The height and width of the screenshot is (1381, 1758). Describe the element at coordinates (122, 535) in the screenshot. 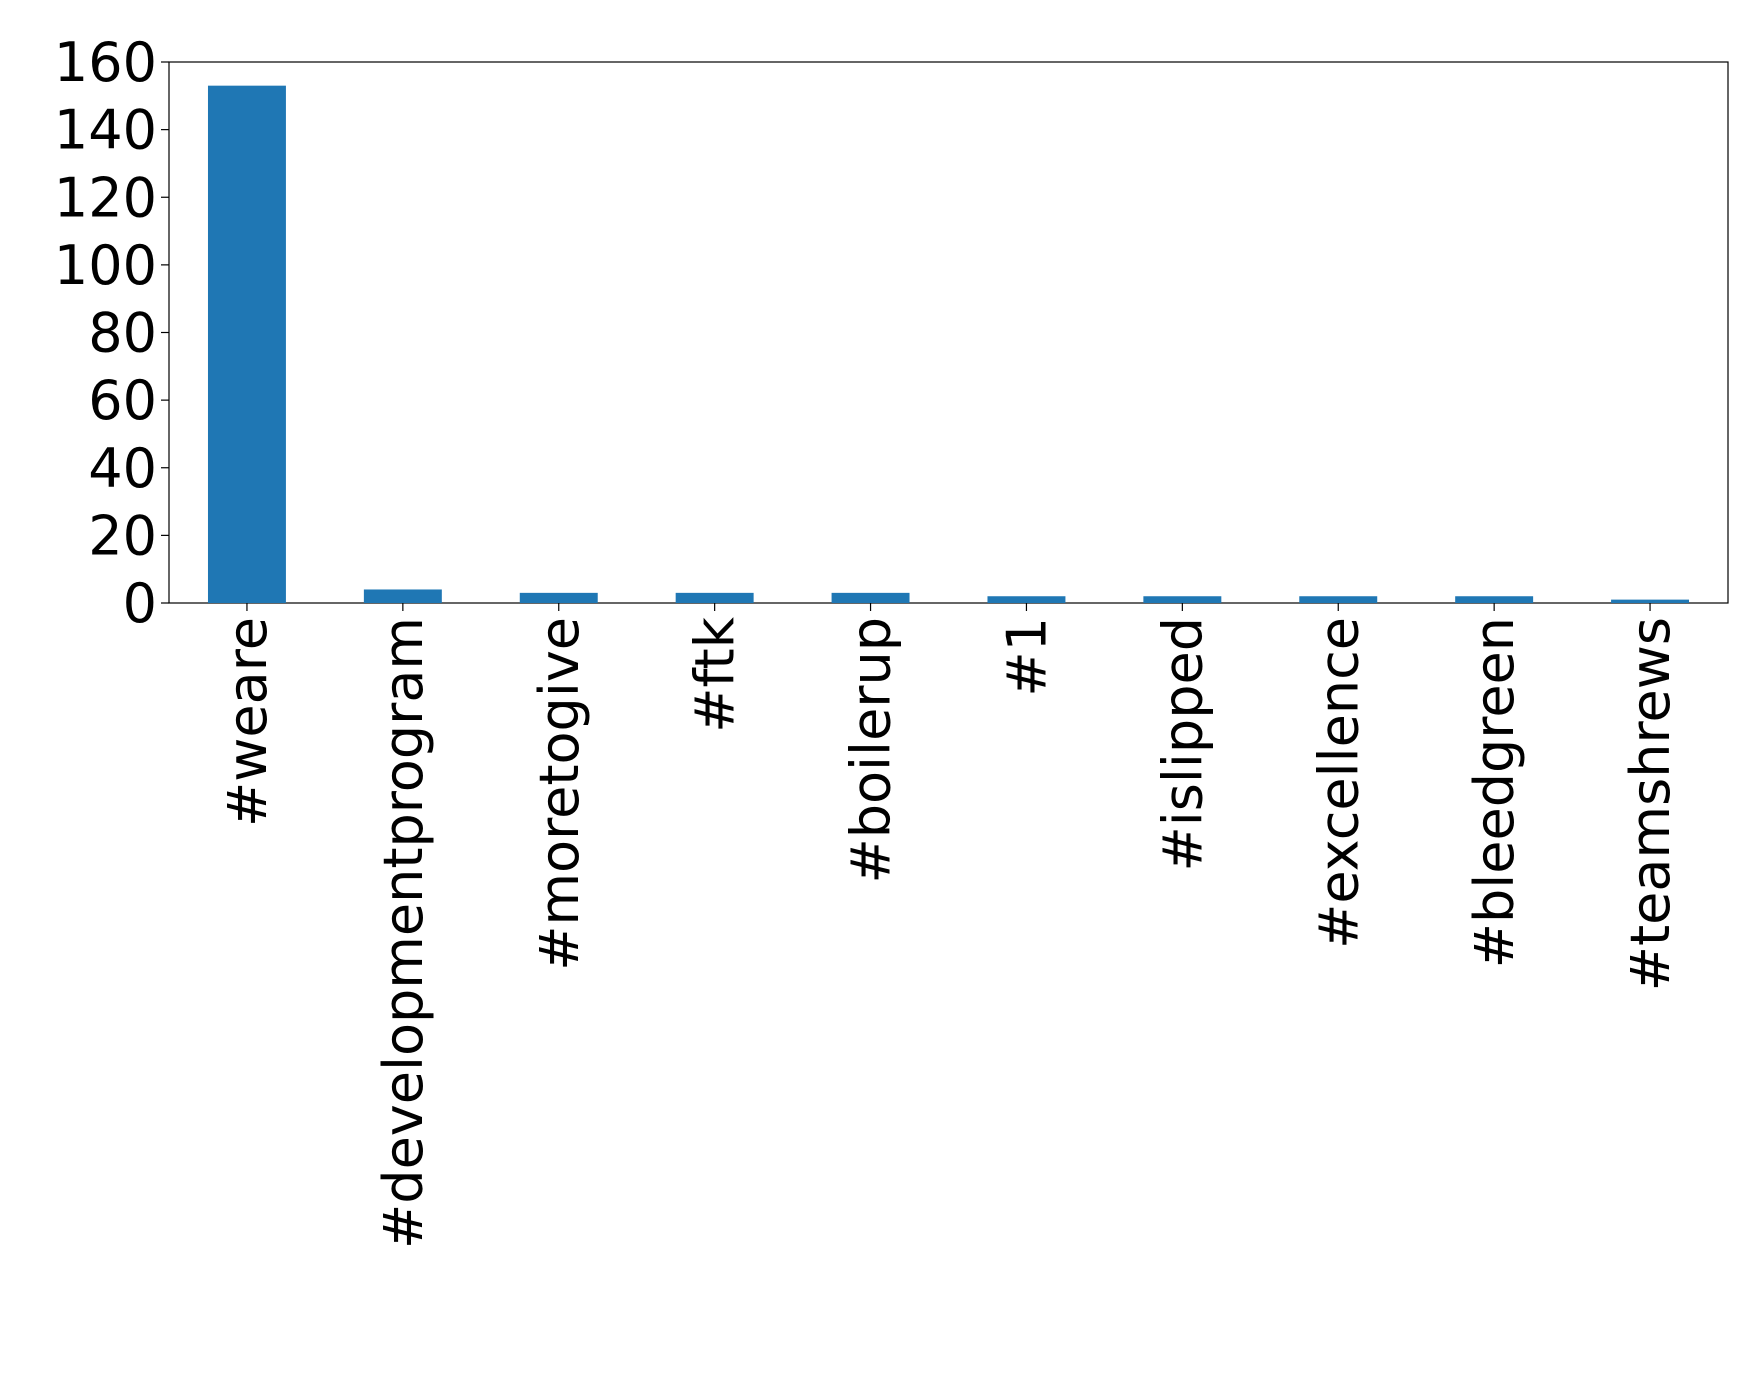

I see `y-tick-label: 20` at that location.